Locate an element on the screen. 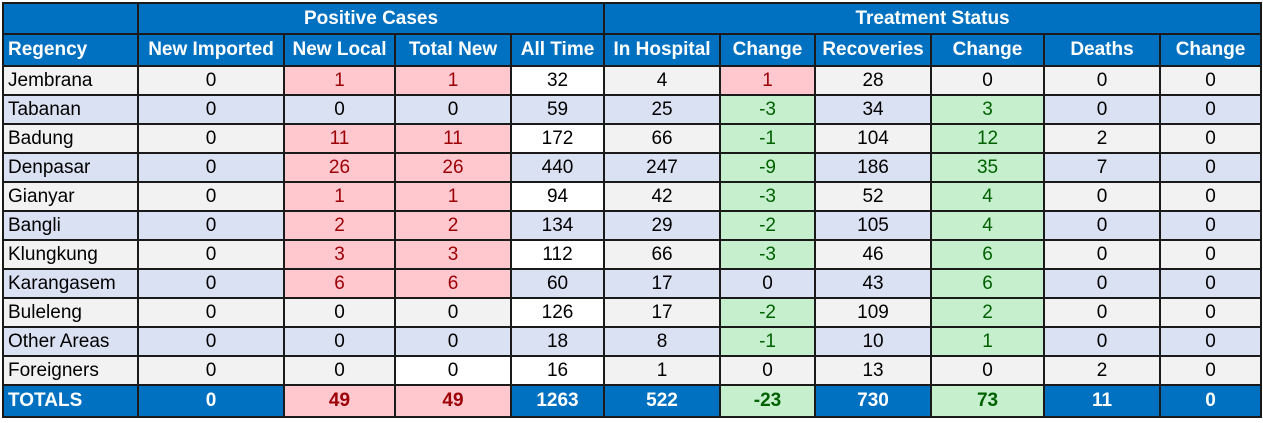 Image resolution: width=1263 pixels, height=423 pixels. recoveries-cell: 13 is located at coordinates (873, 370).